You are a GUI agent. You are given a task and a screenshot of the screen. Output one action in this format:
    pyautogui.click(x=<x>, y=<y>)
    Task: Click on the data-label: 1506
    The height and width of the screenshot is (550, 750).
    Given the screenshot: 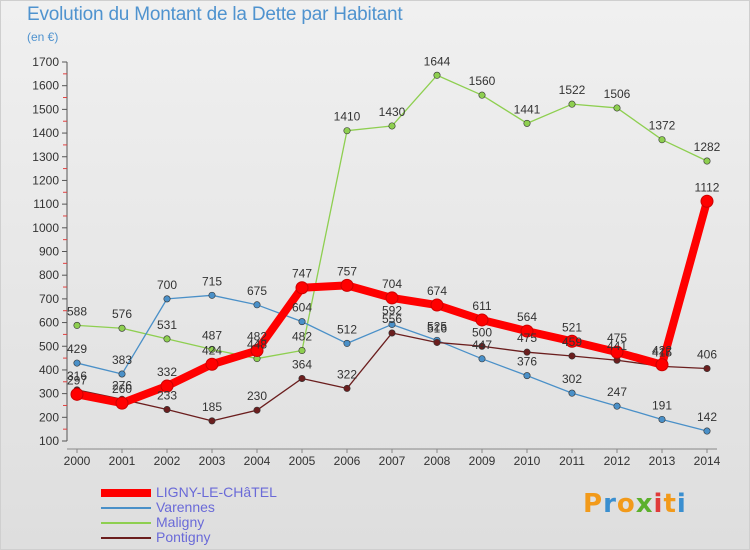 What is the action you would take?
    pyautogui.click(x=617, y=94)
    